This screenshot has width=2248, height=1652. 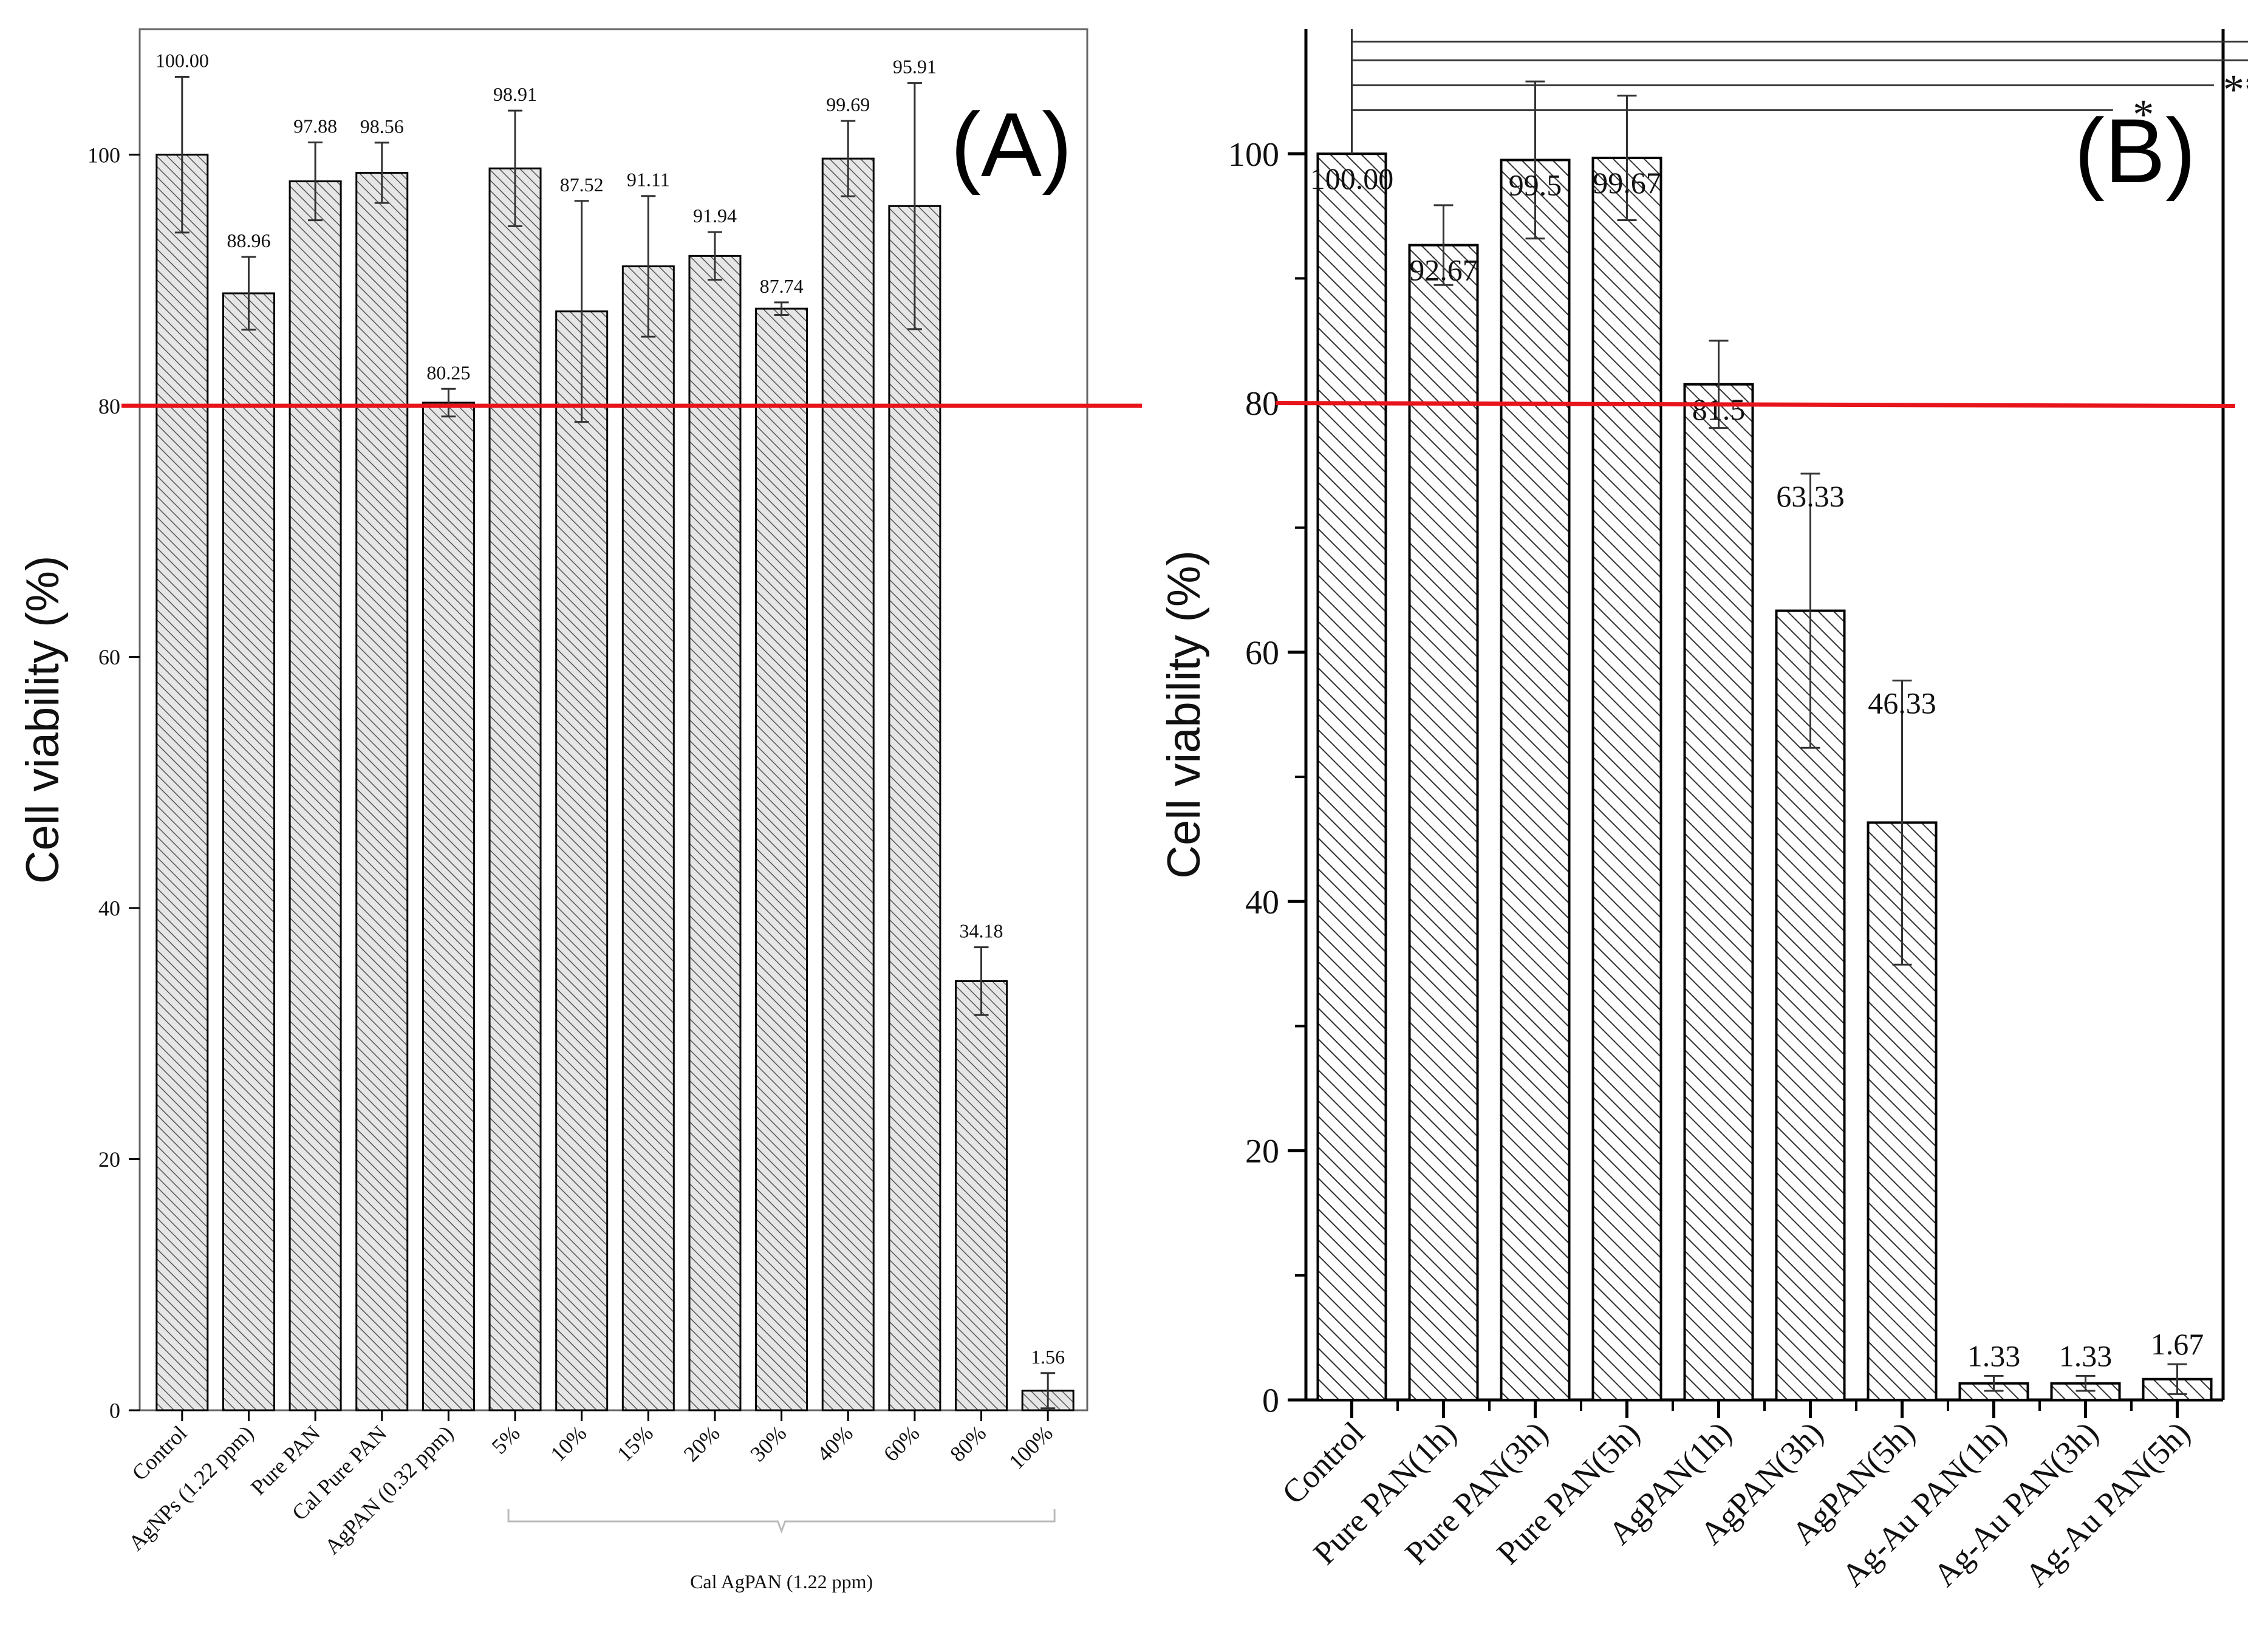 What do you see at coordinates (515, 94) in the screenshot?
I see `value-label: 98.91` at bounding box center [515, 94].